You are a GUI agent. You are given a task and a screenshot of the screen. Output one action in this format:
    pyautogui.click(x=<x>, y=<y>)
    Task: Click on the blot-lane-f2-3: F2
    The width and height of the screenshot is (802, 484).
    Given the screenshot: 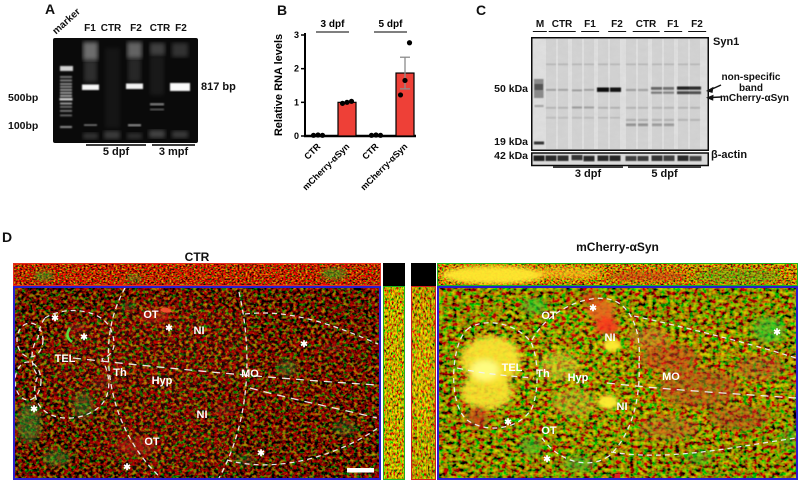 What is the action you would take?
    pyautogui.click(x=617, y=25)
    